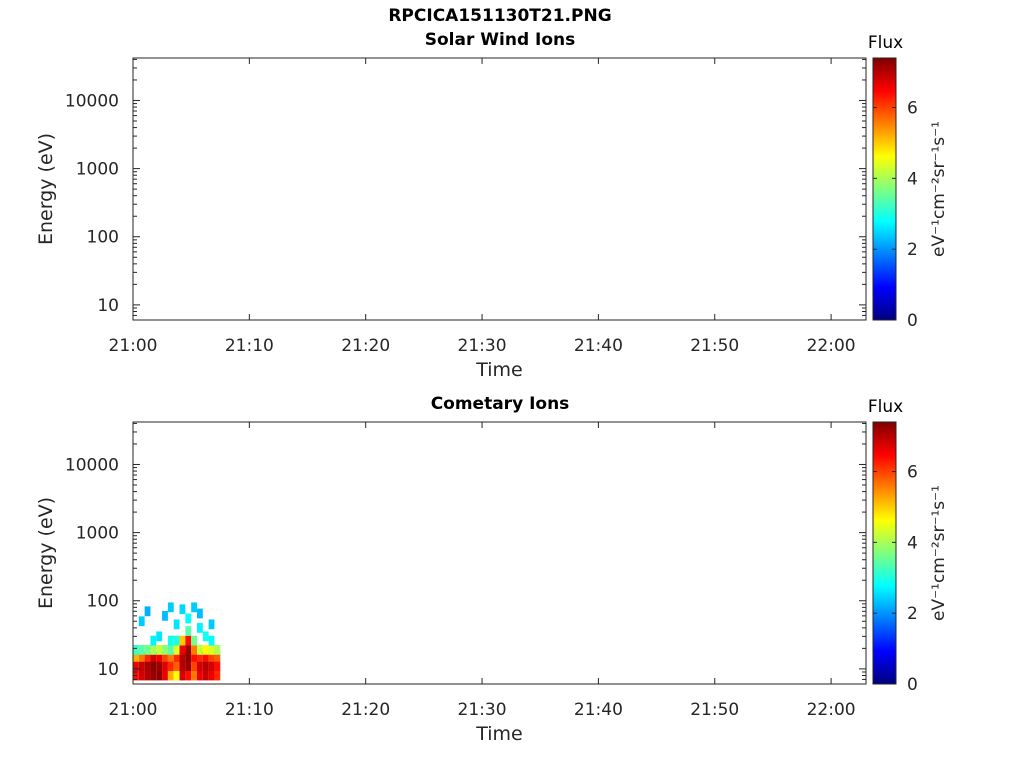  Describe the element at coordinates (714, 710) in the screenshot. I see `x-tick-label: 21:50` at that location.